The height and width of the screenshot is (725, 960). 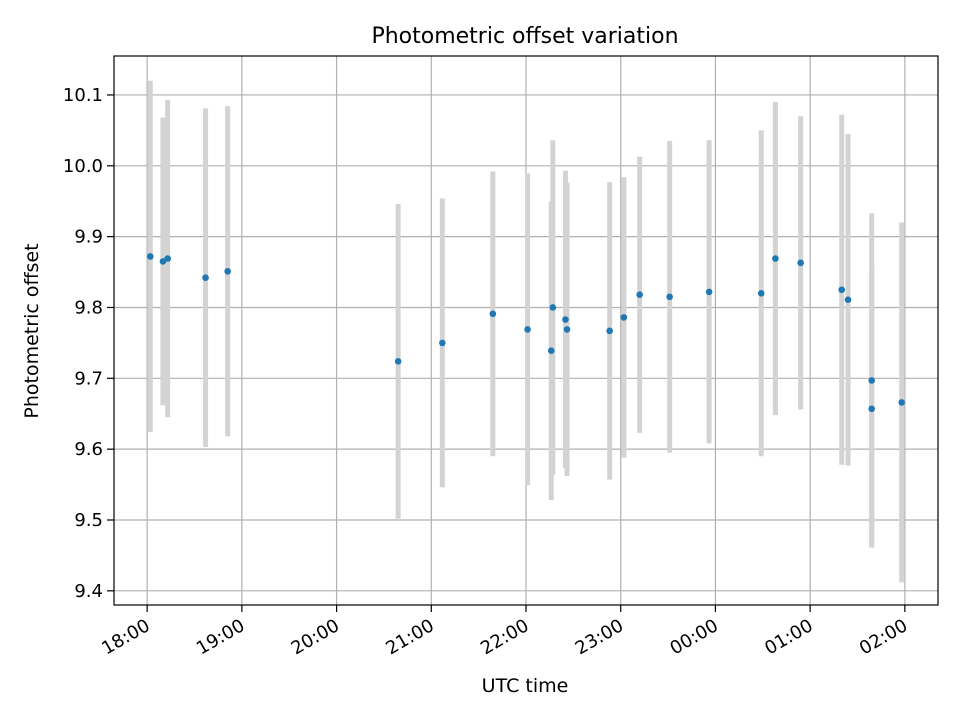 What do you see at coordinates (83, 95) in the screenshot?
I see `y-tick-label: 10.1` at bounding box center [83, 95].